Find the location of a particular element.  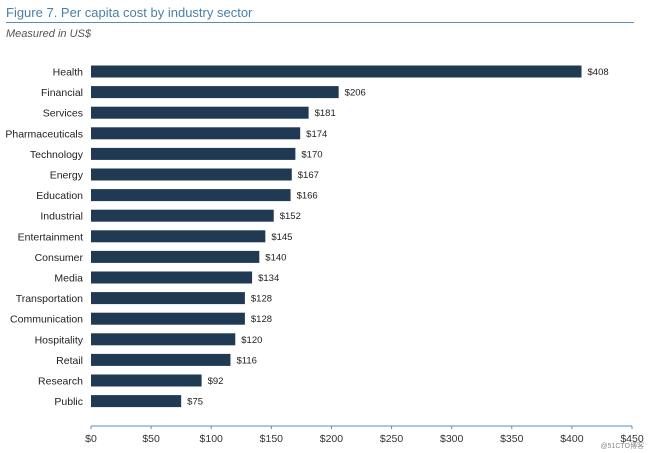

category-label: Public is located at coordinates (68, 402).